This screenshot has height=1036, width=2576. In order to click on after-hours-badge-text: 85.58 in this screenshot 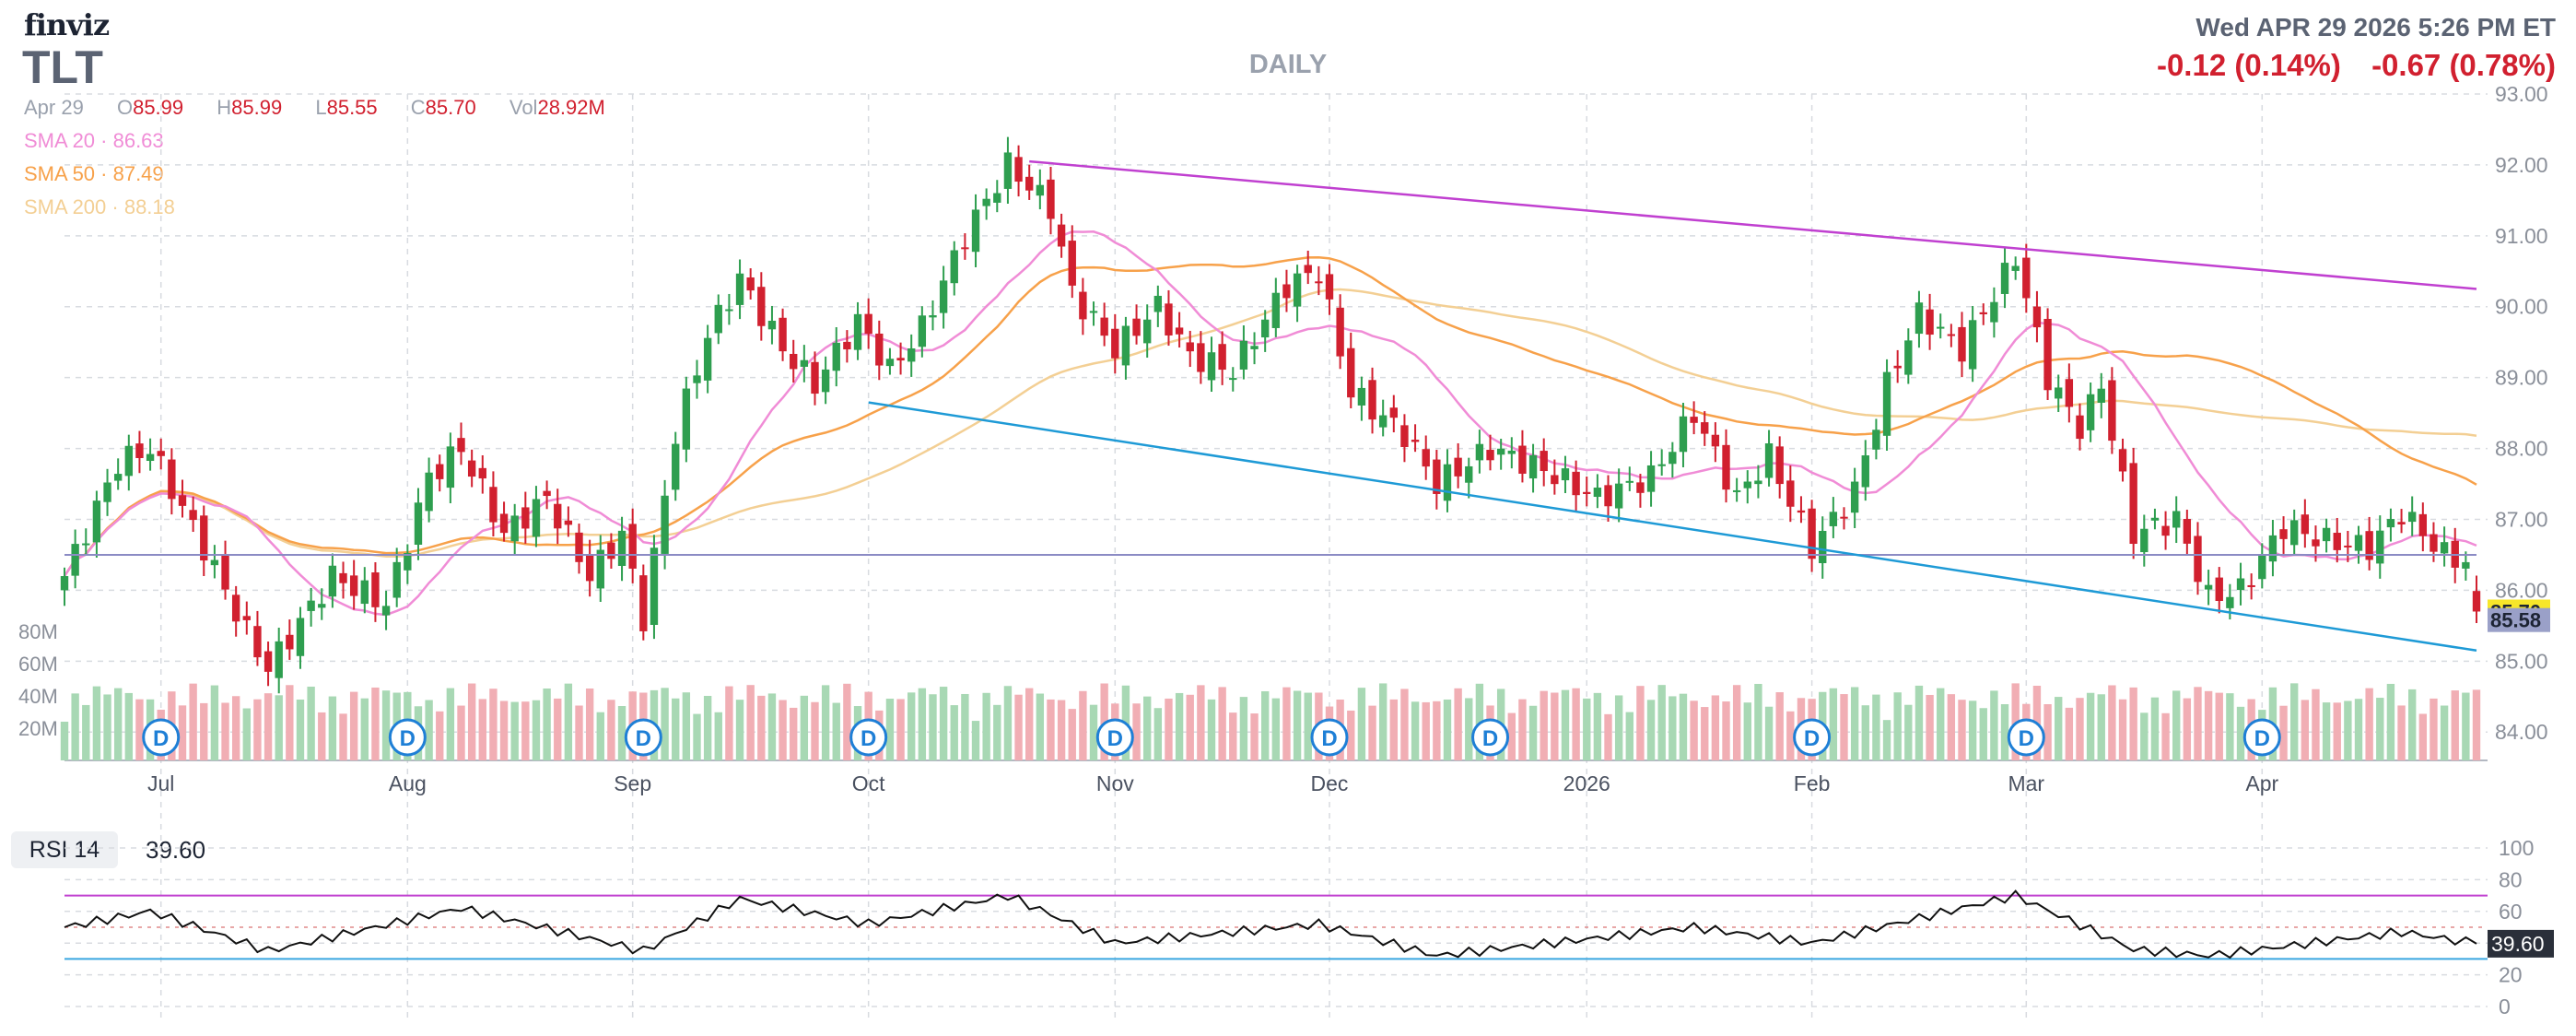, I will do `click(2515, 621)`.